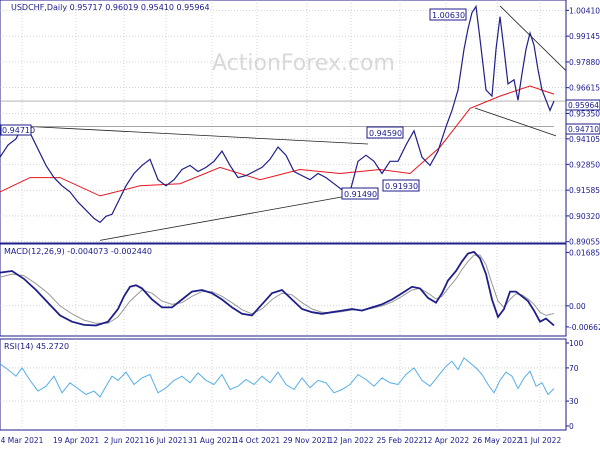 This screenshot has width=600, height=450. I want to click on x-tick-label: 12 Jan 2022, so click(351, 440).